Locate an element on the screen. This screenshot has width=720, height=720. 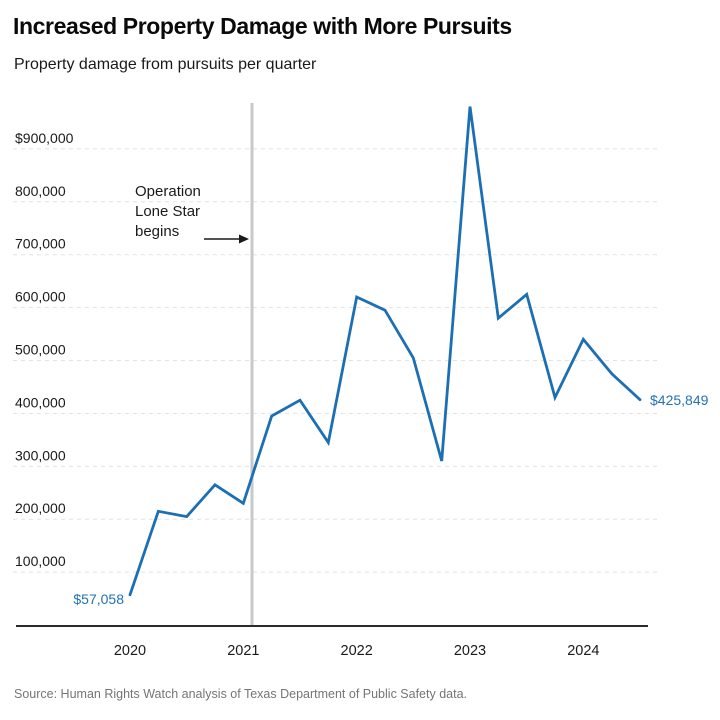
annotation-line-1: Operation is located at coordinates (168, 191).